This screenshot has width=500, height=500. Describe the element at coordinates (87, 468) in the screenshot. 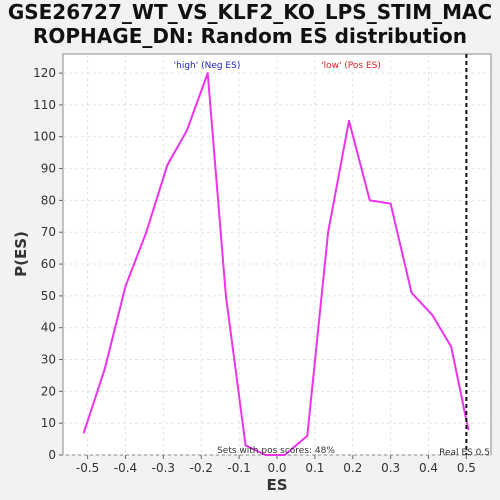

I see `x-tick-label: -0.5` at that location.